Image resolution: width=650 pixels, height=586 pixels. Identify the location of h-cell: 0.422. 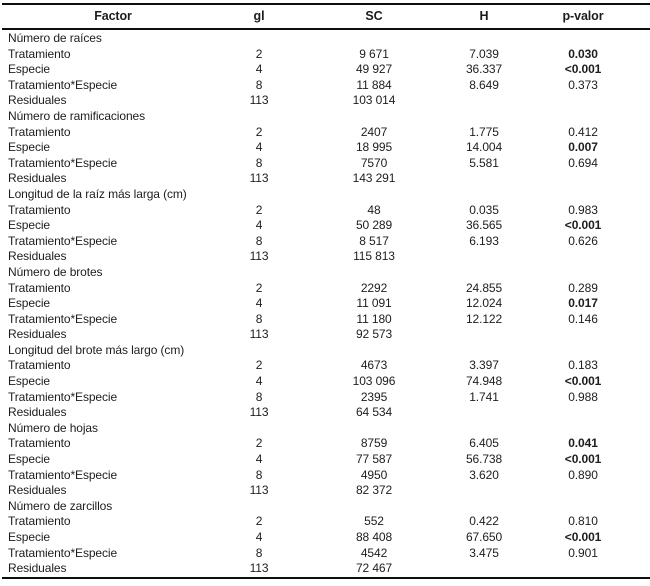
(484, 521).